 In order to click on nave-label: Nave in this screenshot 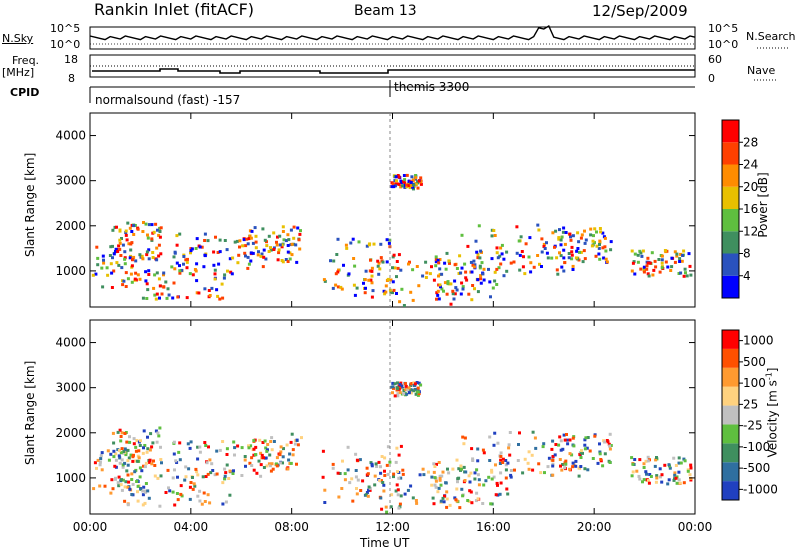, I will do `click(761, 70)`.